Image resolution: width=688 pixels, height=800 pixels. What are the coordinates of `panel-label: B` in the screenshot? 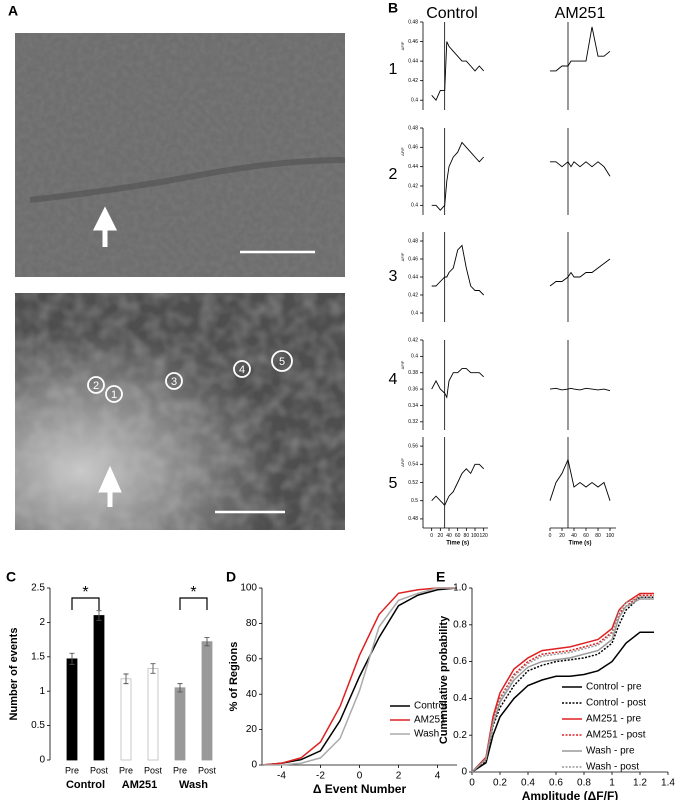 It's located at (393, 8).